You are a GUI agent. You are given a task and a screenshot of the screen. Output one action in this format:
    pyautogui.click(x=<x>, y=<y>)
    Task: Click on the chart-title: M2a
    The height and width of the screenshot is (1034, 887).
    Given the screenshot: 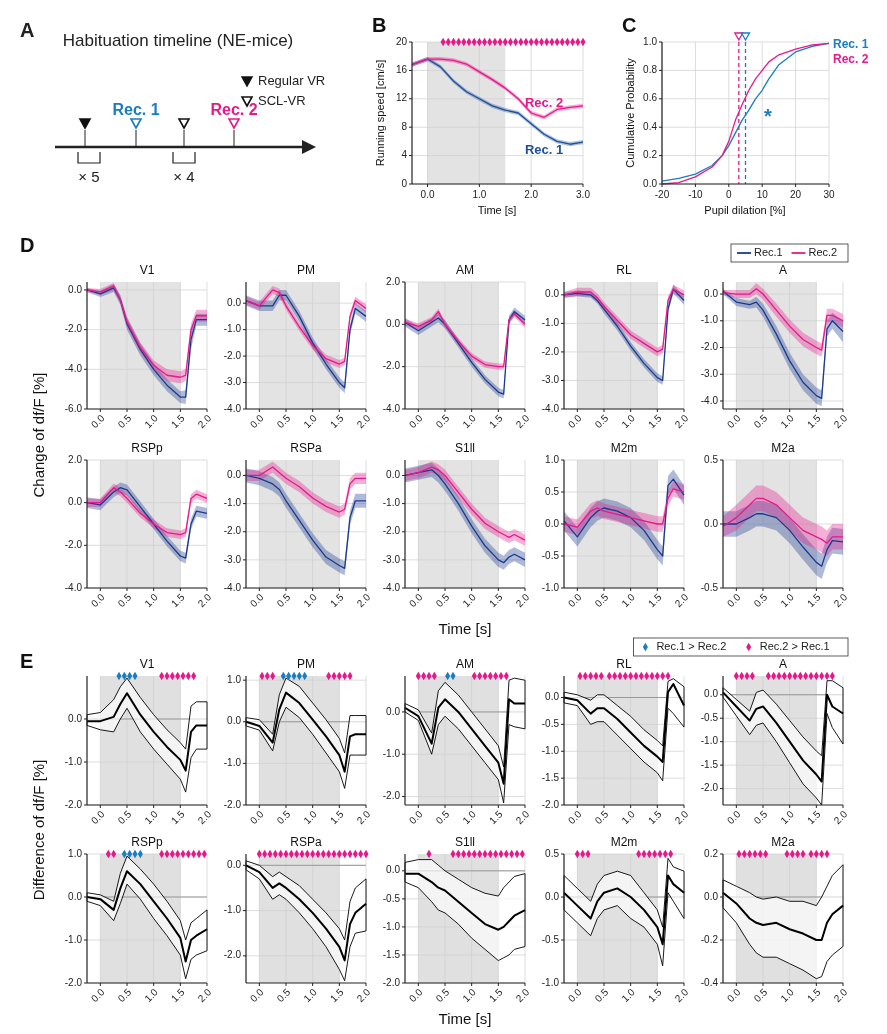 What is the action you would take?
    pyautogui.click(x=783, y=842)
    